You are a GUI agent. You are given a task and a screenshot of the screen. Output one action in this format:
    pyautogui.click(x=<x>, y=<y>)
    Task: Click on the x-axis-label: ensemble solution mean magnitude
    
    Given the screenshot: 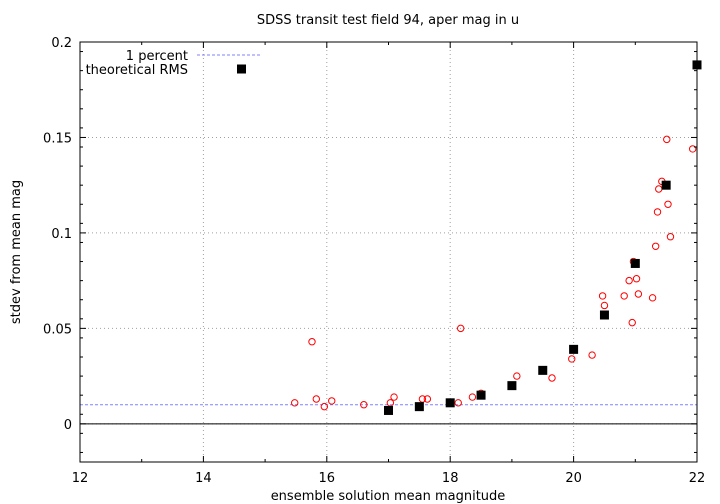 What is the action you would take?
    pyautogui.click(x=388, y=496)
    